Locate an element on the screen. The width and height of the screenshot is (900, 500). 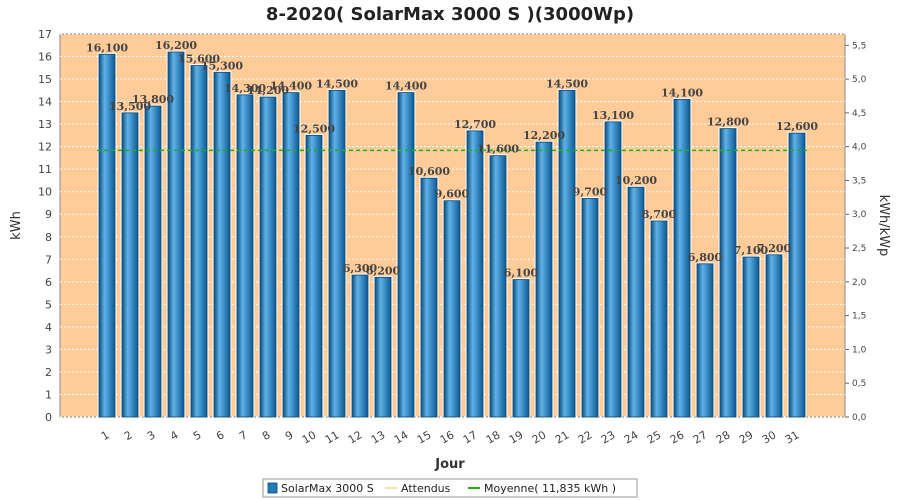
data-label: 9,600 is located at coordinates (452, 194).